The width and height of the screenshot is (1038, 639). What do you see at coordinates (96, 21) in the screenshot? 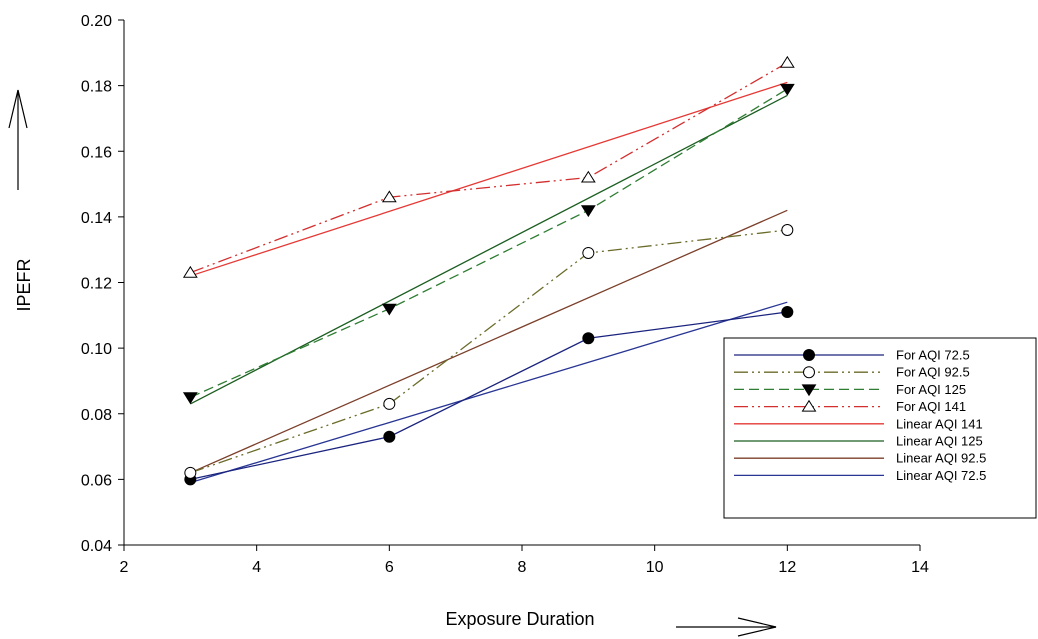
I see `y-tick-label: 0.20` at bounding box center [96, 21].